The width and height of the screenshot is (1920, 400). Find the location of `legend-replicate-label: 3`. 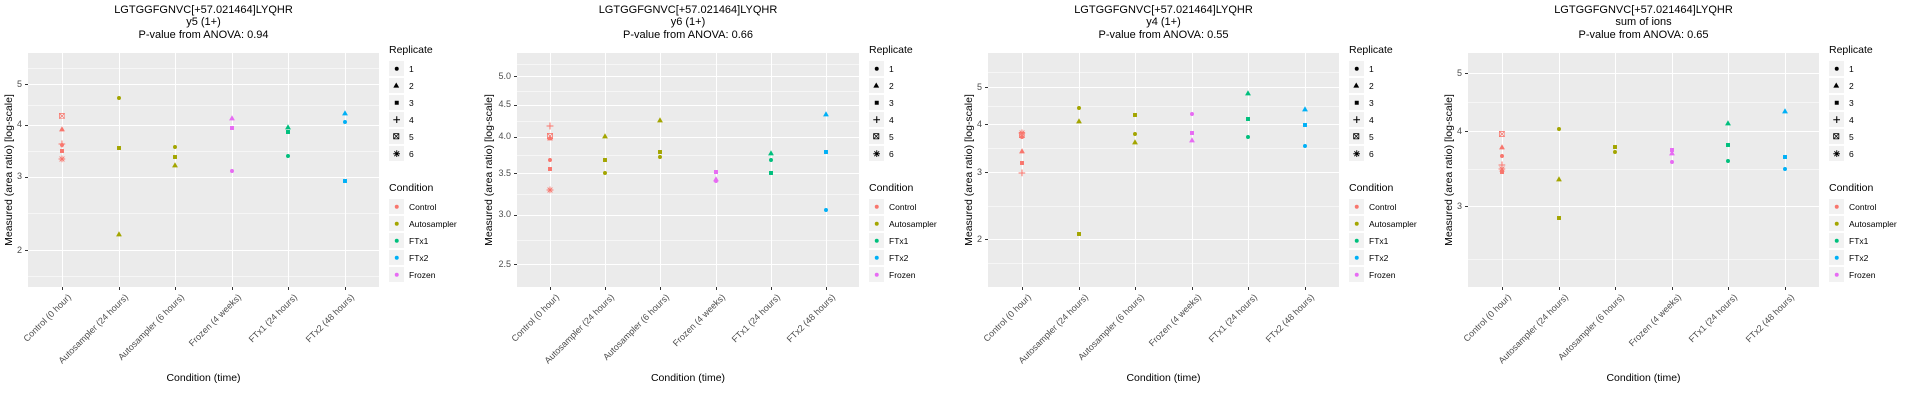

legend-replicate-label: 3 is located at coordinates (411, 102).